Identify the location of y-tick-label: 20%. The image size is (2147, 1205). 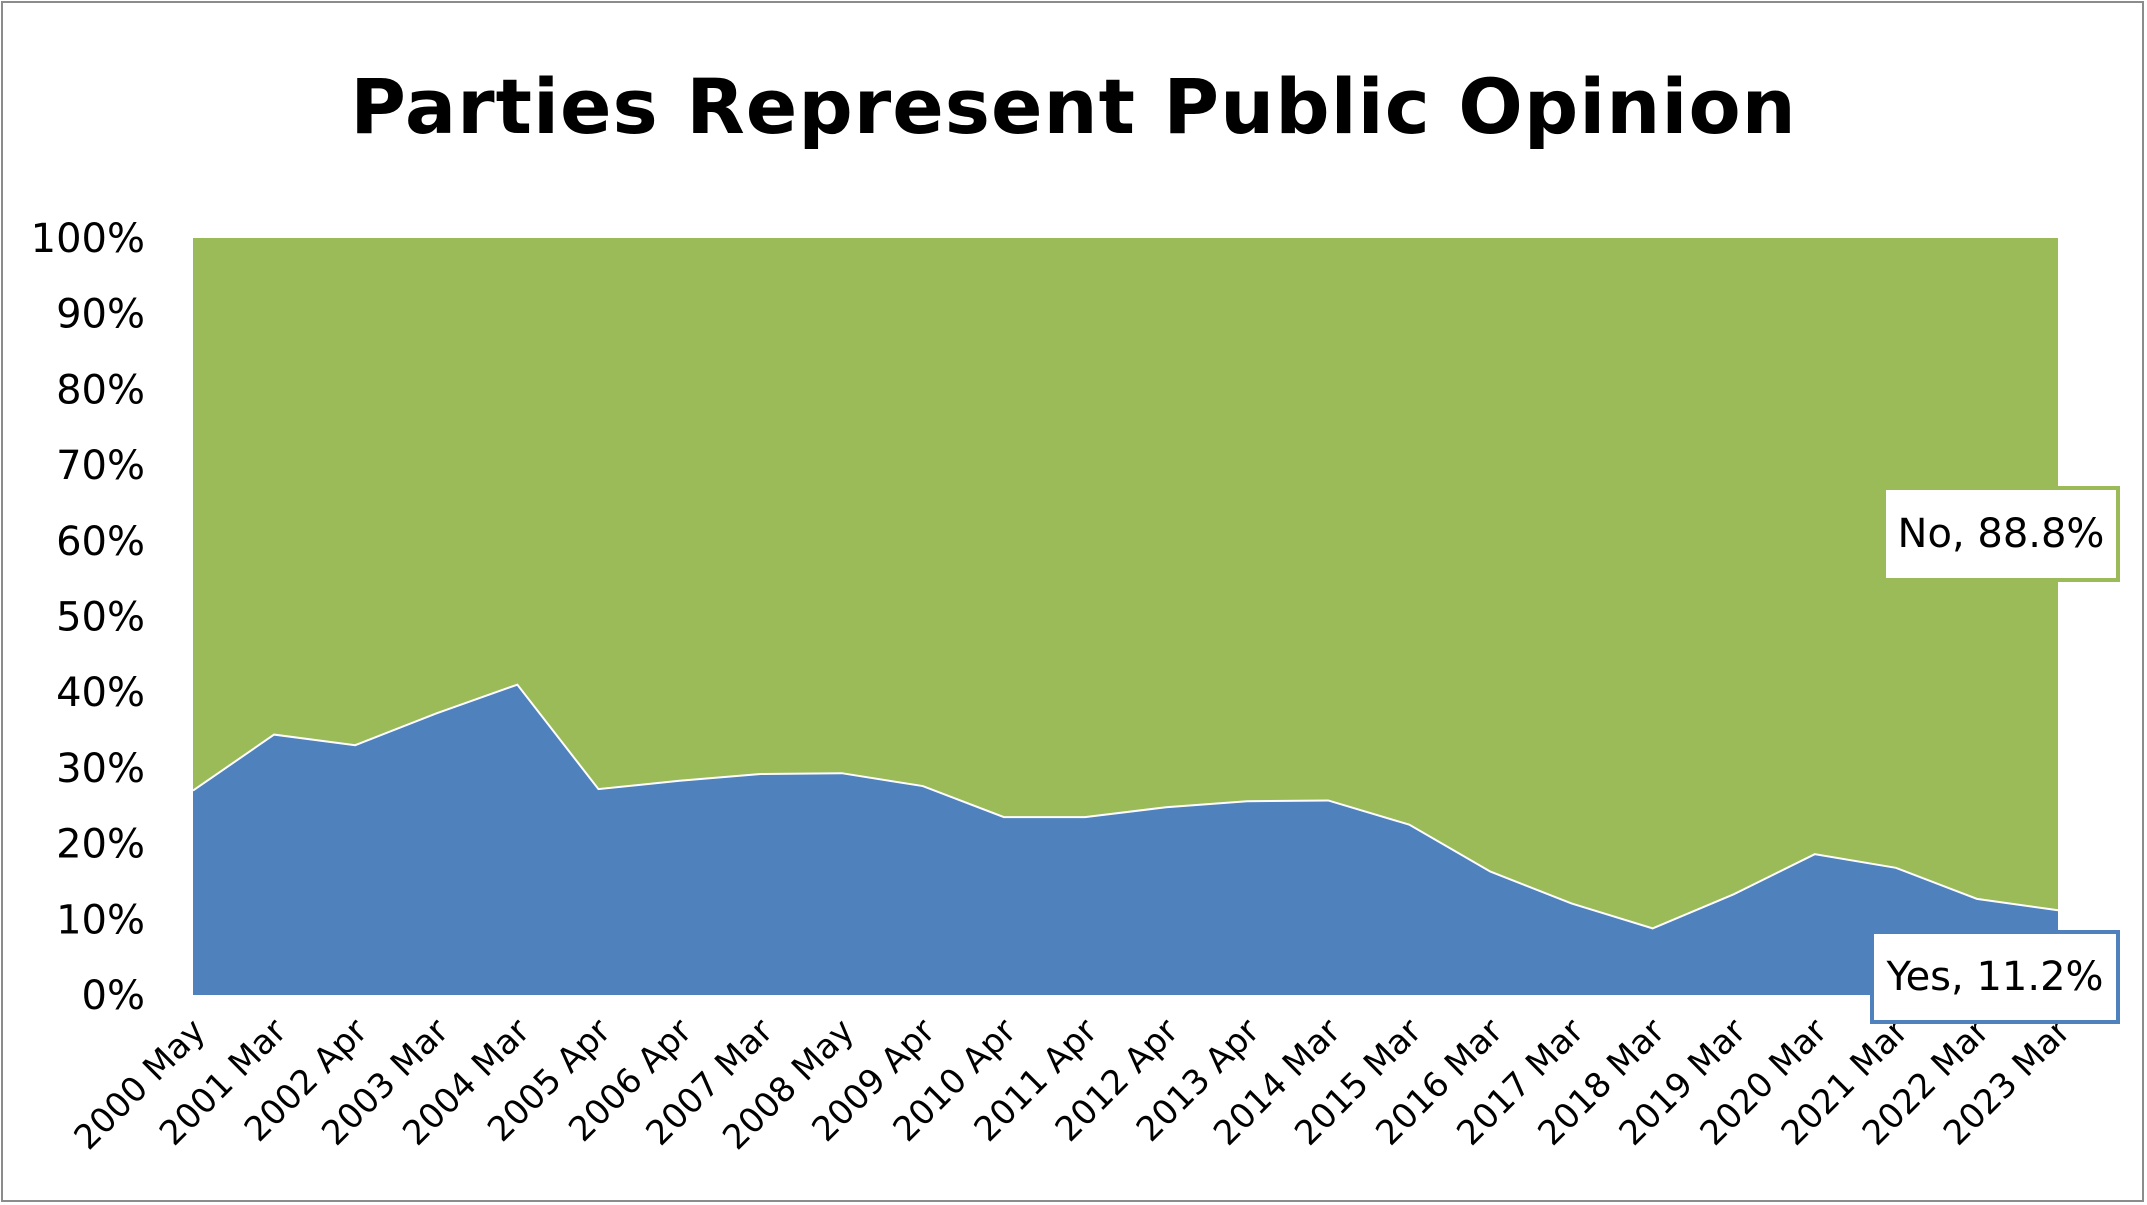
(100, 845).